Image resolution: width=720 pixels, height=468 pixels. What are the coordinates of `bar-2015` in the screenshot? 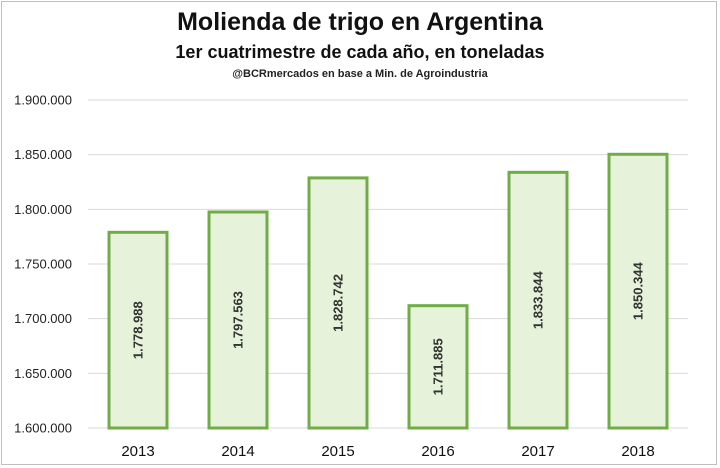 It's located at (338, 303).